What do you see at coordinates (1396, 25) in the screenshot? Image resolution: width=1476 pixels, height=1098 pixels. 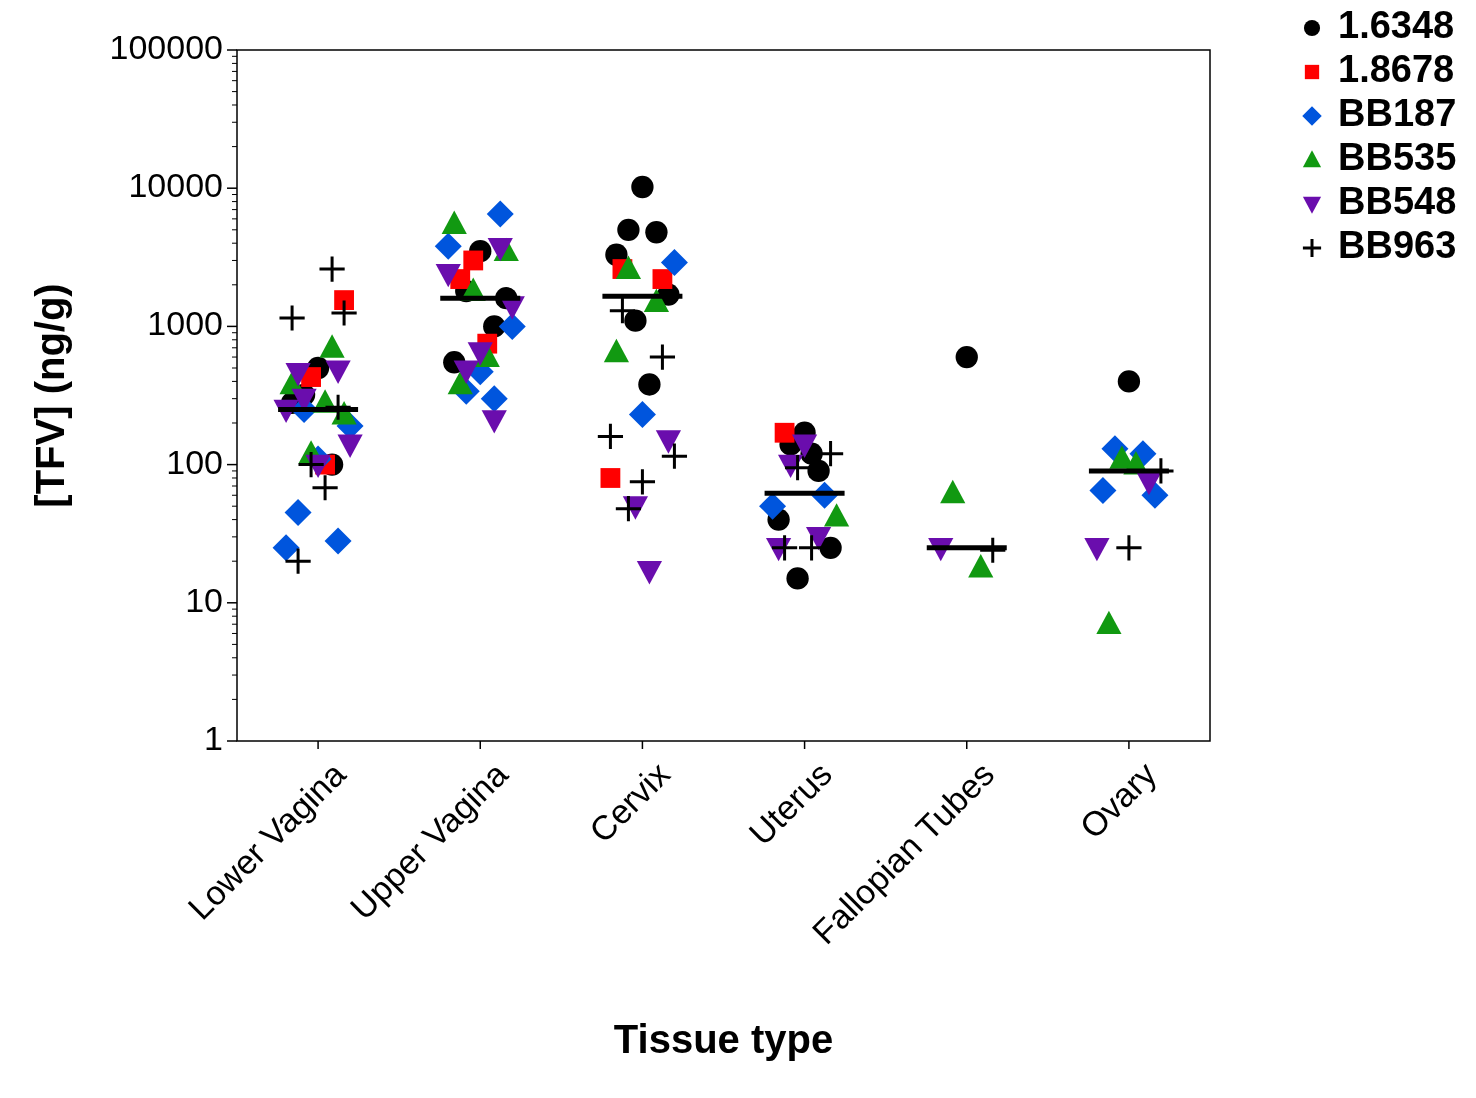 I see `legend-label: 1.6348` at bounding box center [1396, 25].